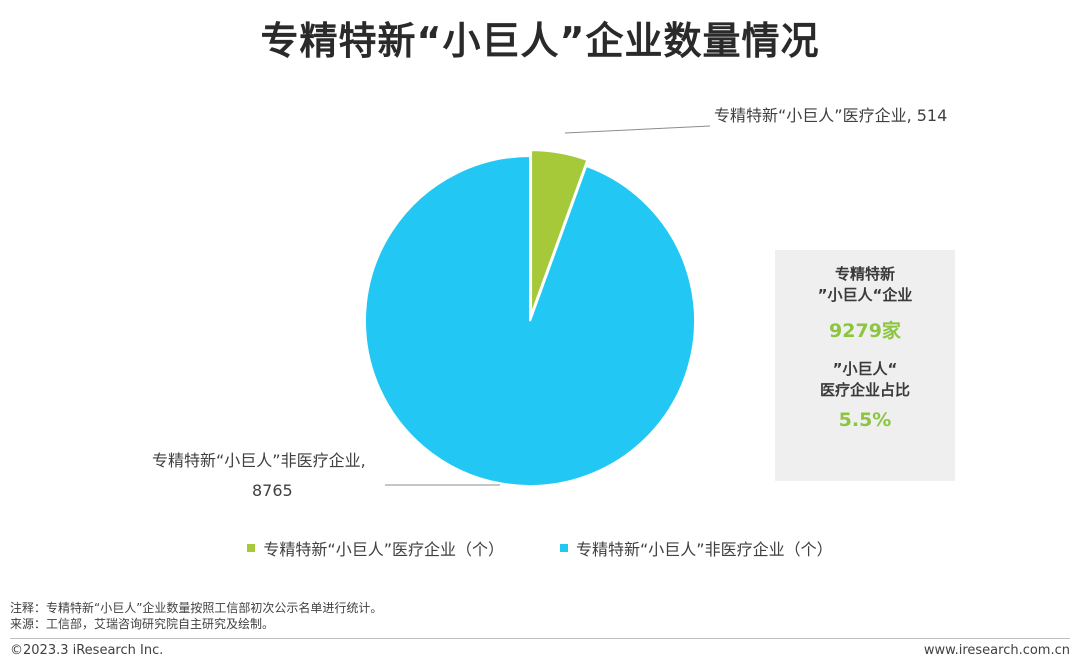 The width and height of the screenshot is (1080, 672). What do you see at coordinates (383, 549) in the screenshot?
I see `legend-label-medical: 专精特新“小巨人”医疗企业（个）` at bounding box center [383, 549].